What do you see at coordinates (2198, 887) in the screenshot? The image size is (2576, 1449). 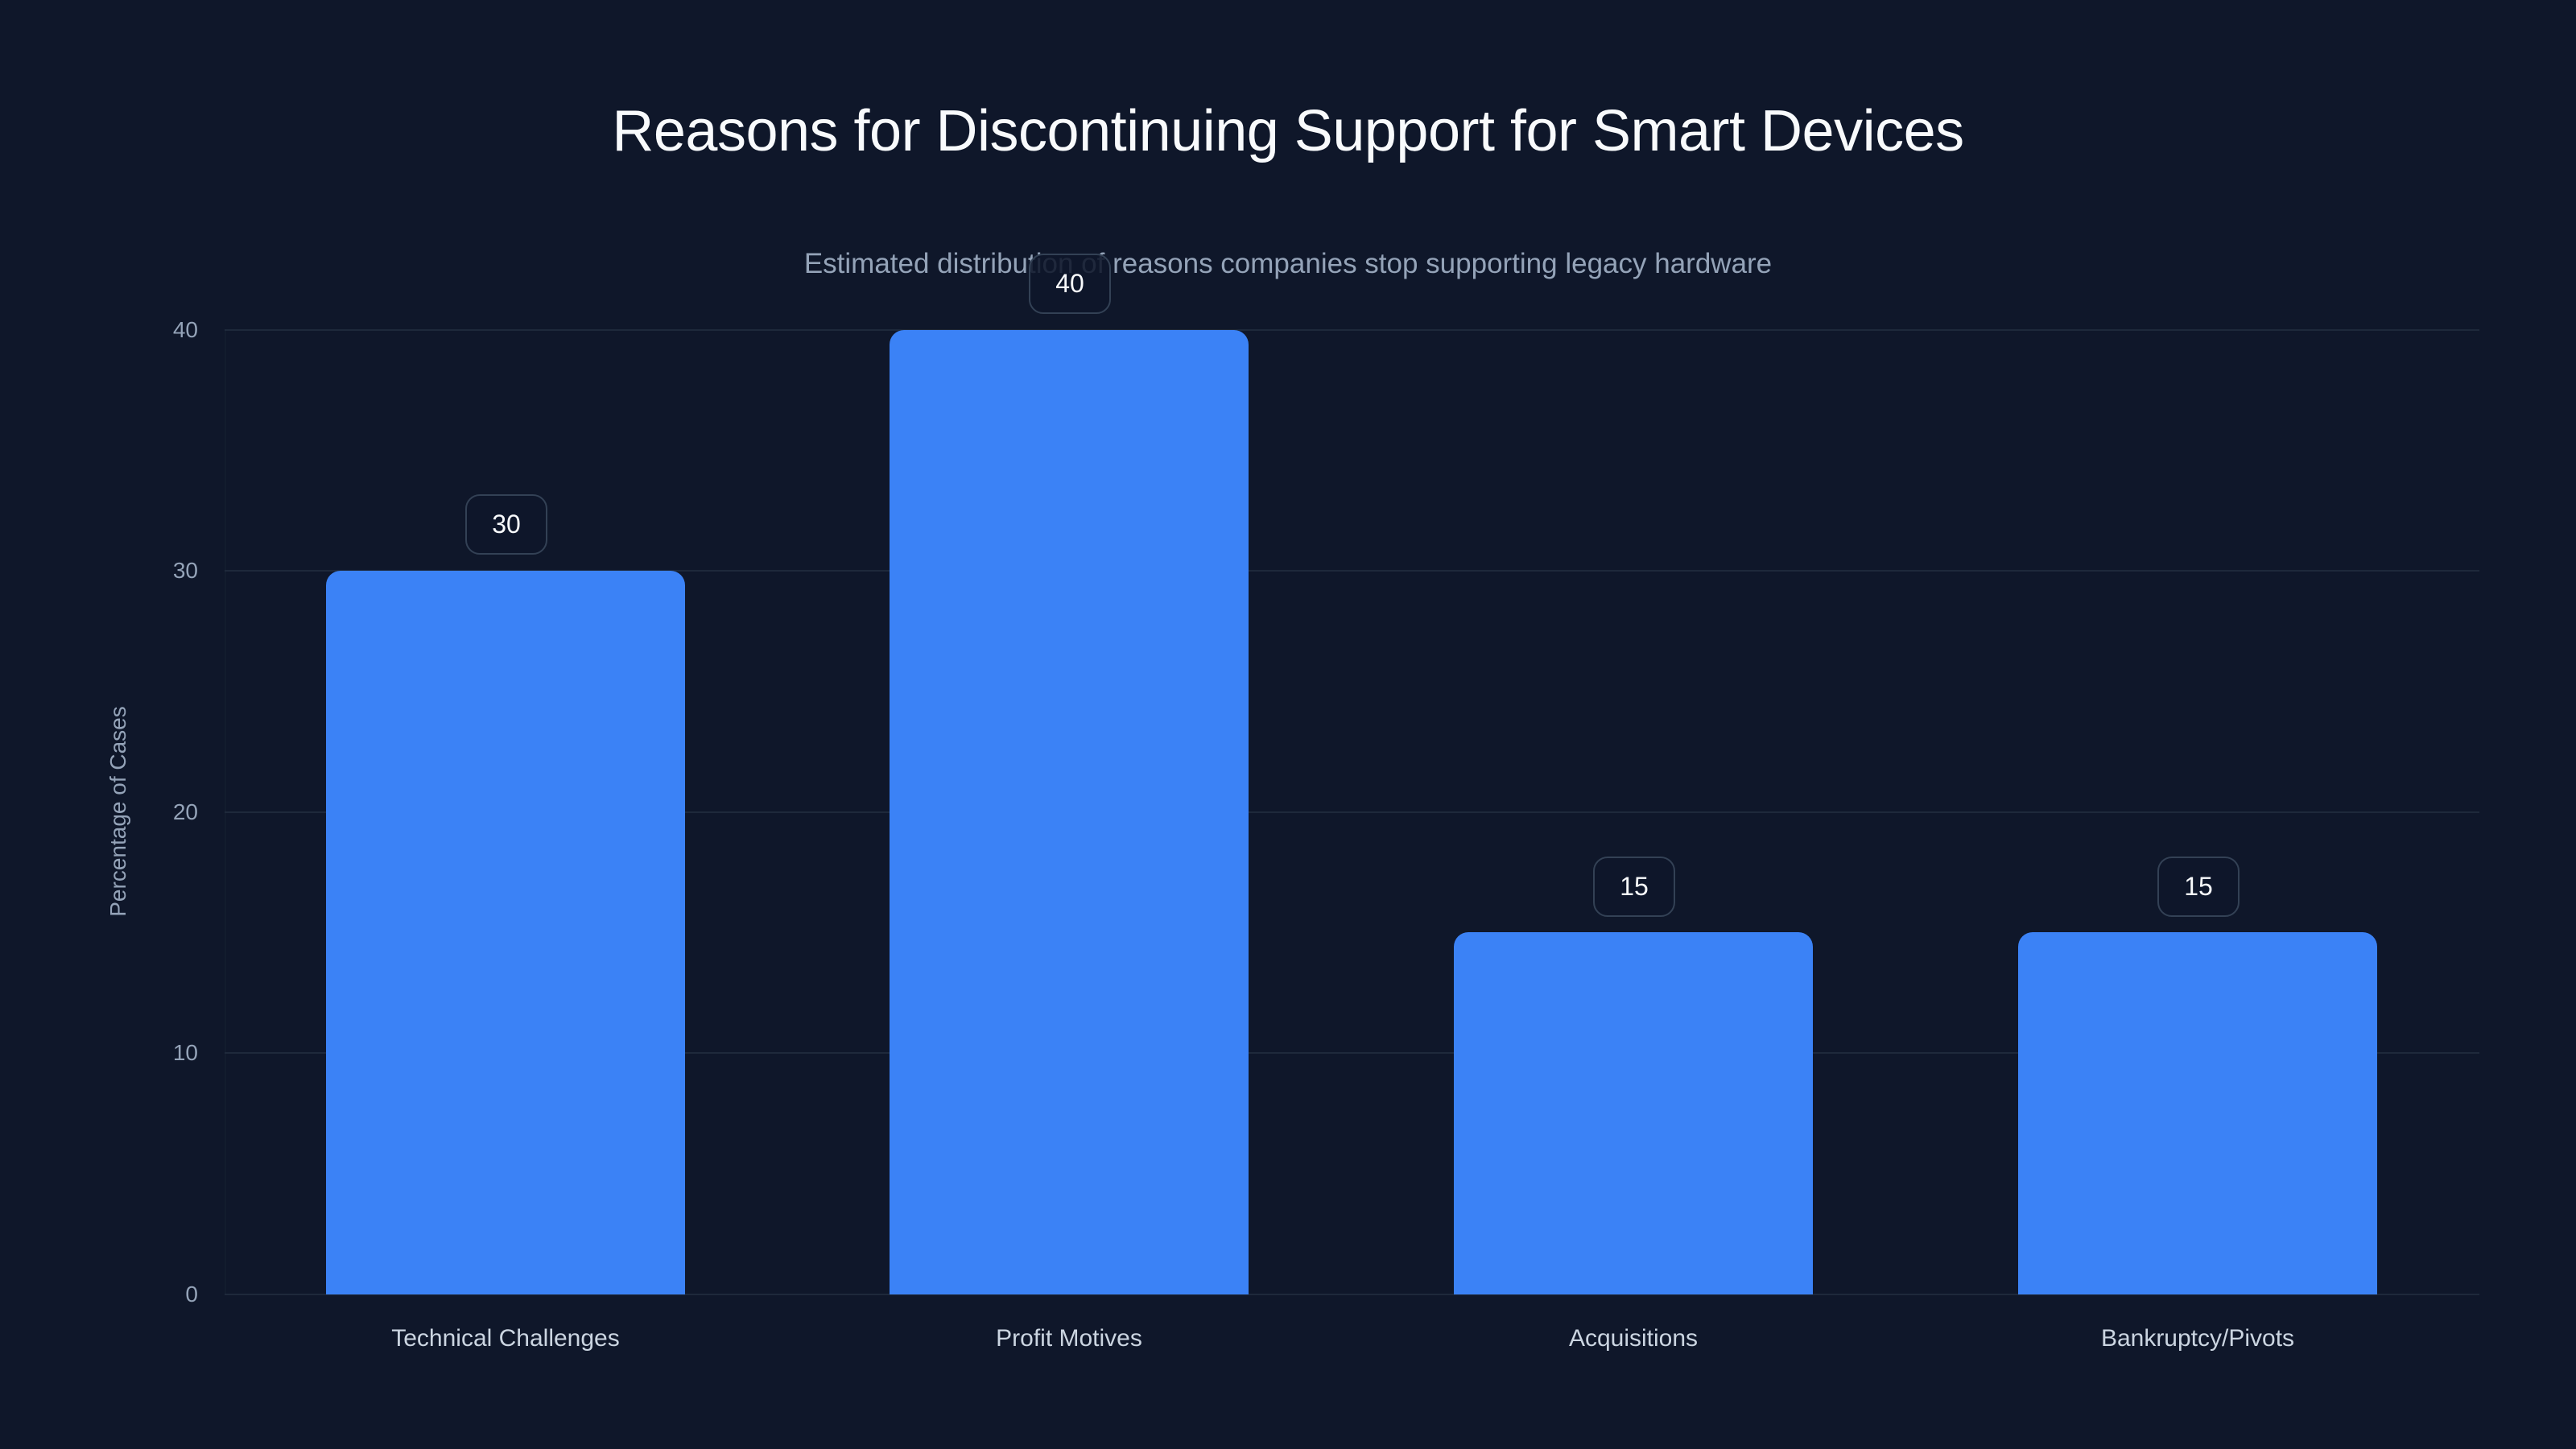 I see `value-label-bankruptcy-pivots: 15` at bounding box center [2198, 887].